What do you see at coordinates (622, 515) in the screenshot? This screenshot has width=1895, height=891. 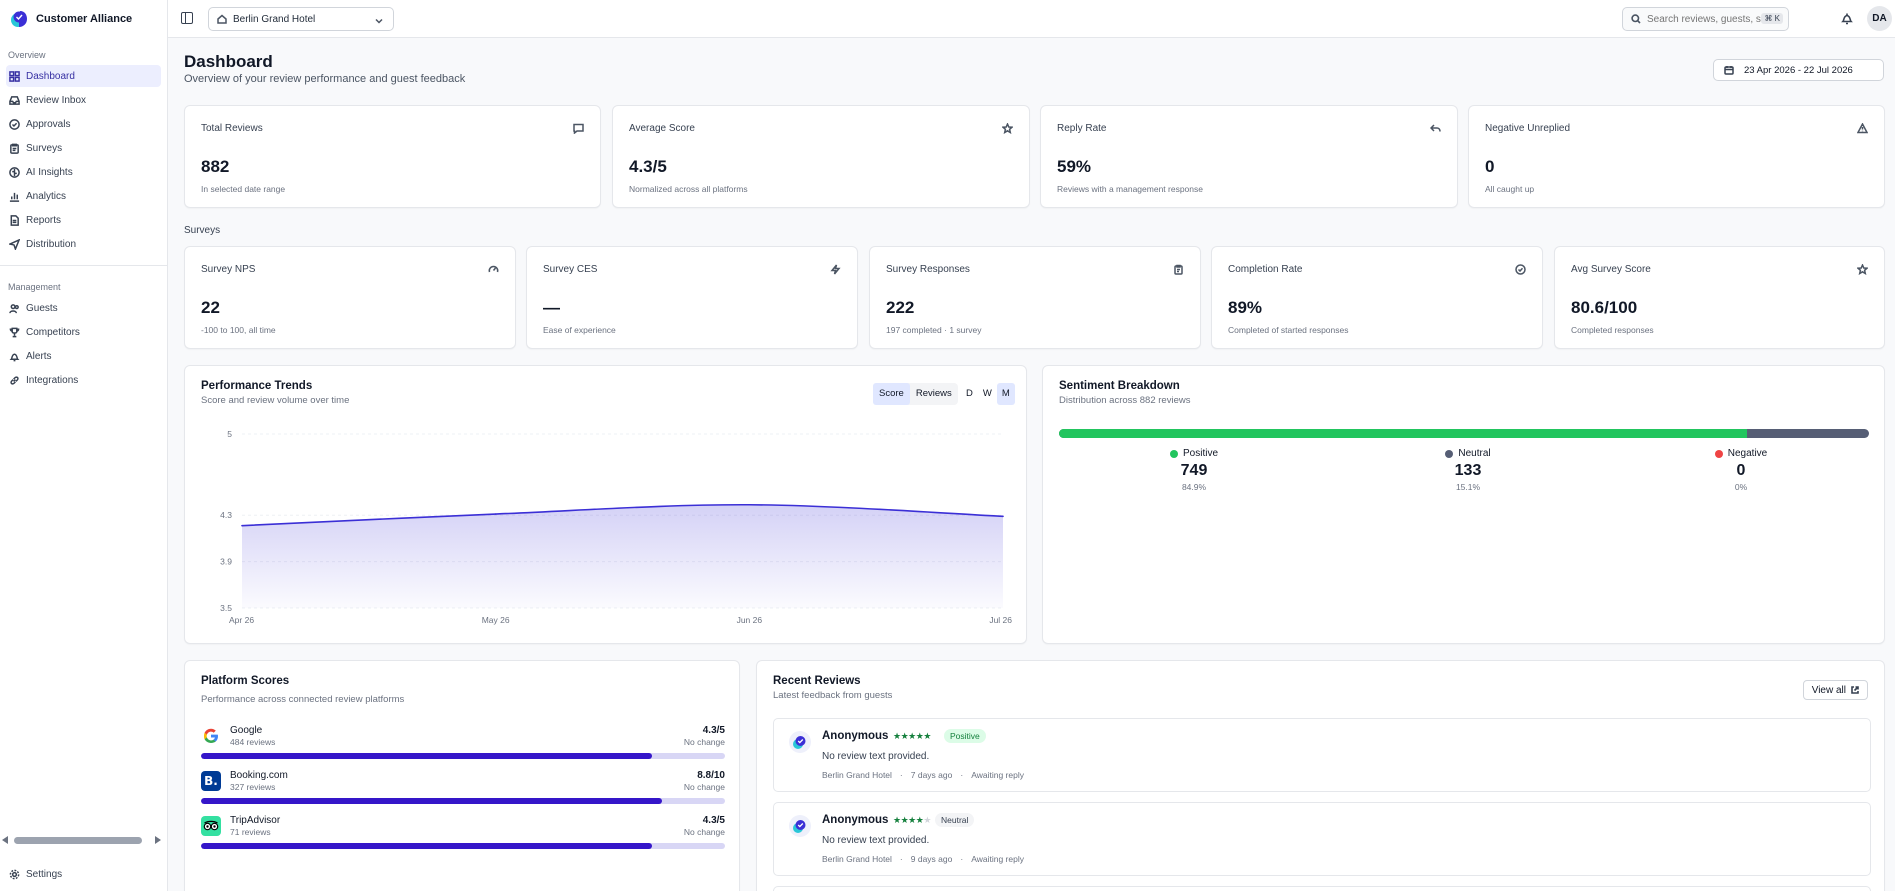 I see `score-line` at bounding box center [622, 515].